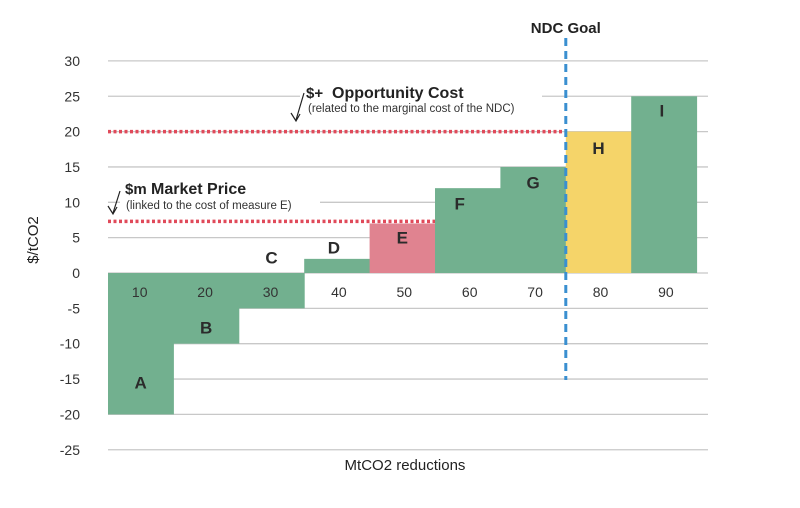  Describe the element at coordinates (601, 292) in the screenshot. I see `x-tick-label: 80` at that location.